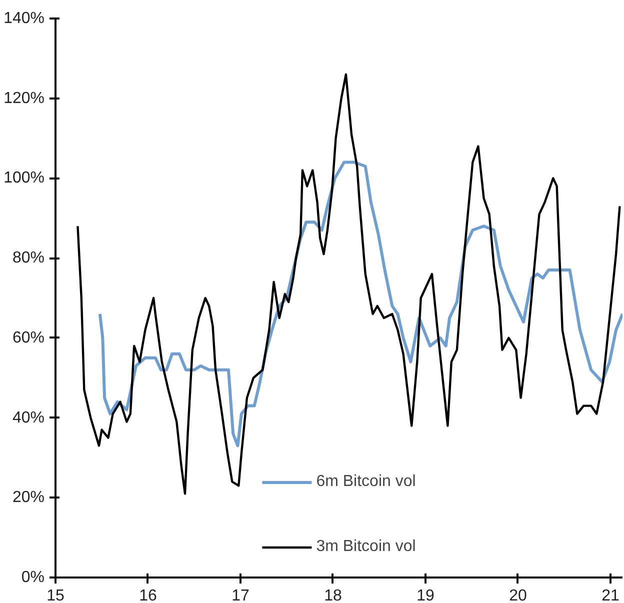 This screenshot has height=603, width=624. What do you see at coordinates (28, 337) in the screenshot?
I see `y-tick-label: 60%` at bounding box center [28, 337].